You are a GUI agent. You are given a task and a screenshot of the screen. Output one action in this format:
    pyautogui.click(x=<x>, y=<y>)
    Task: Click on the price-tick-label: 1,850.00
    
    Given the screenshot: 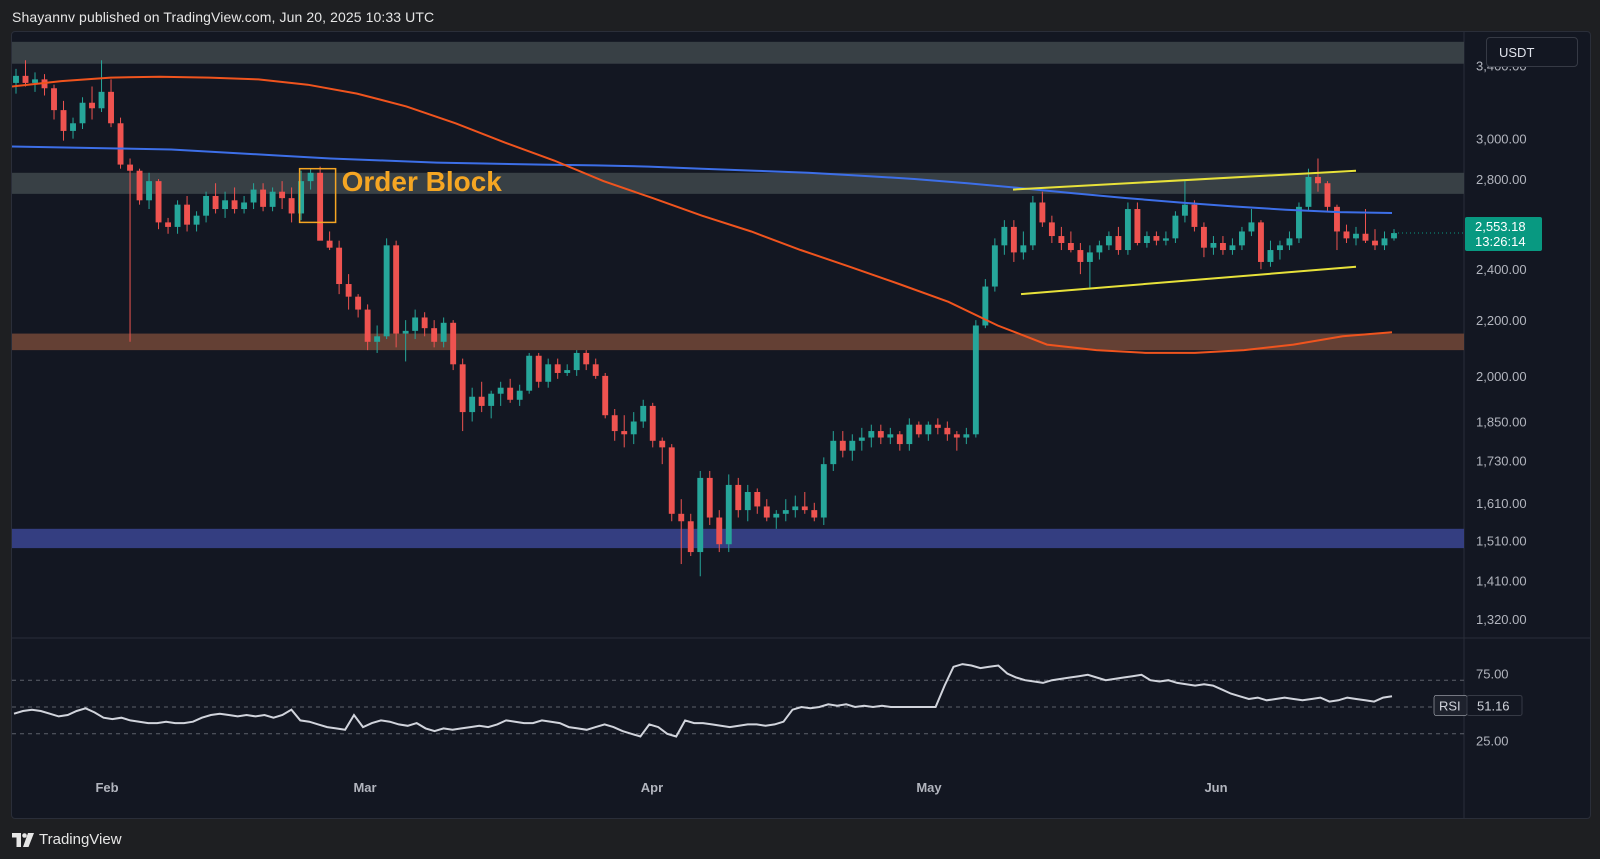 What is the action you would take?
    pyautogui.click(x=1501, y=422)
    